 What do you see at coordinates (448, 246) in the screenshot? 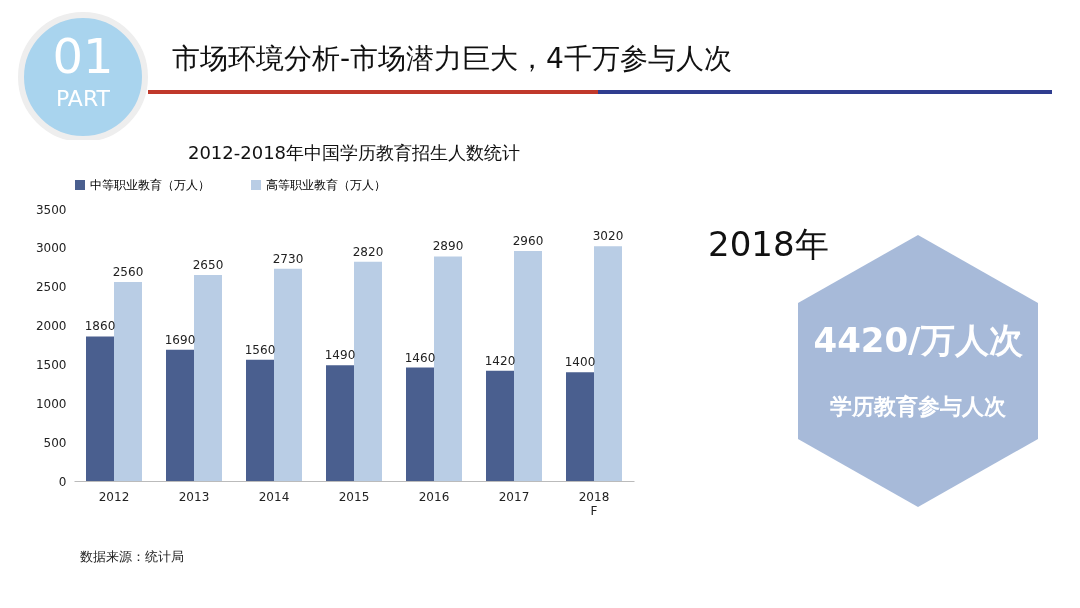
I see `data-label: 2890` at bounding box center [448, 246].